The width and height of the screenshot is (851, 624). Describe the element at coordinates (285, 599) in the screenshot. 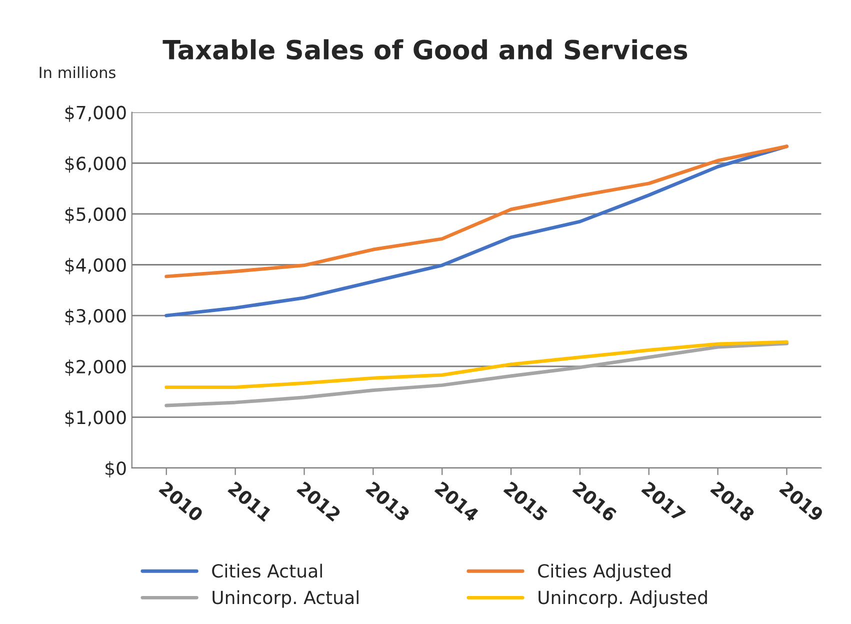

I see `legend-label: Unincorp. Actual` at that location.